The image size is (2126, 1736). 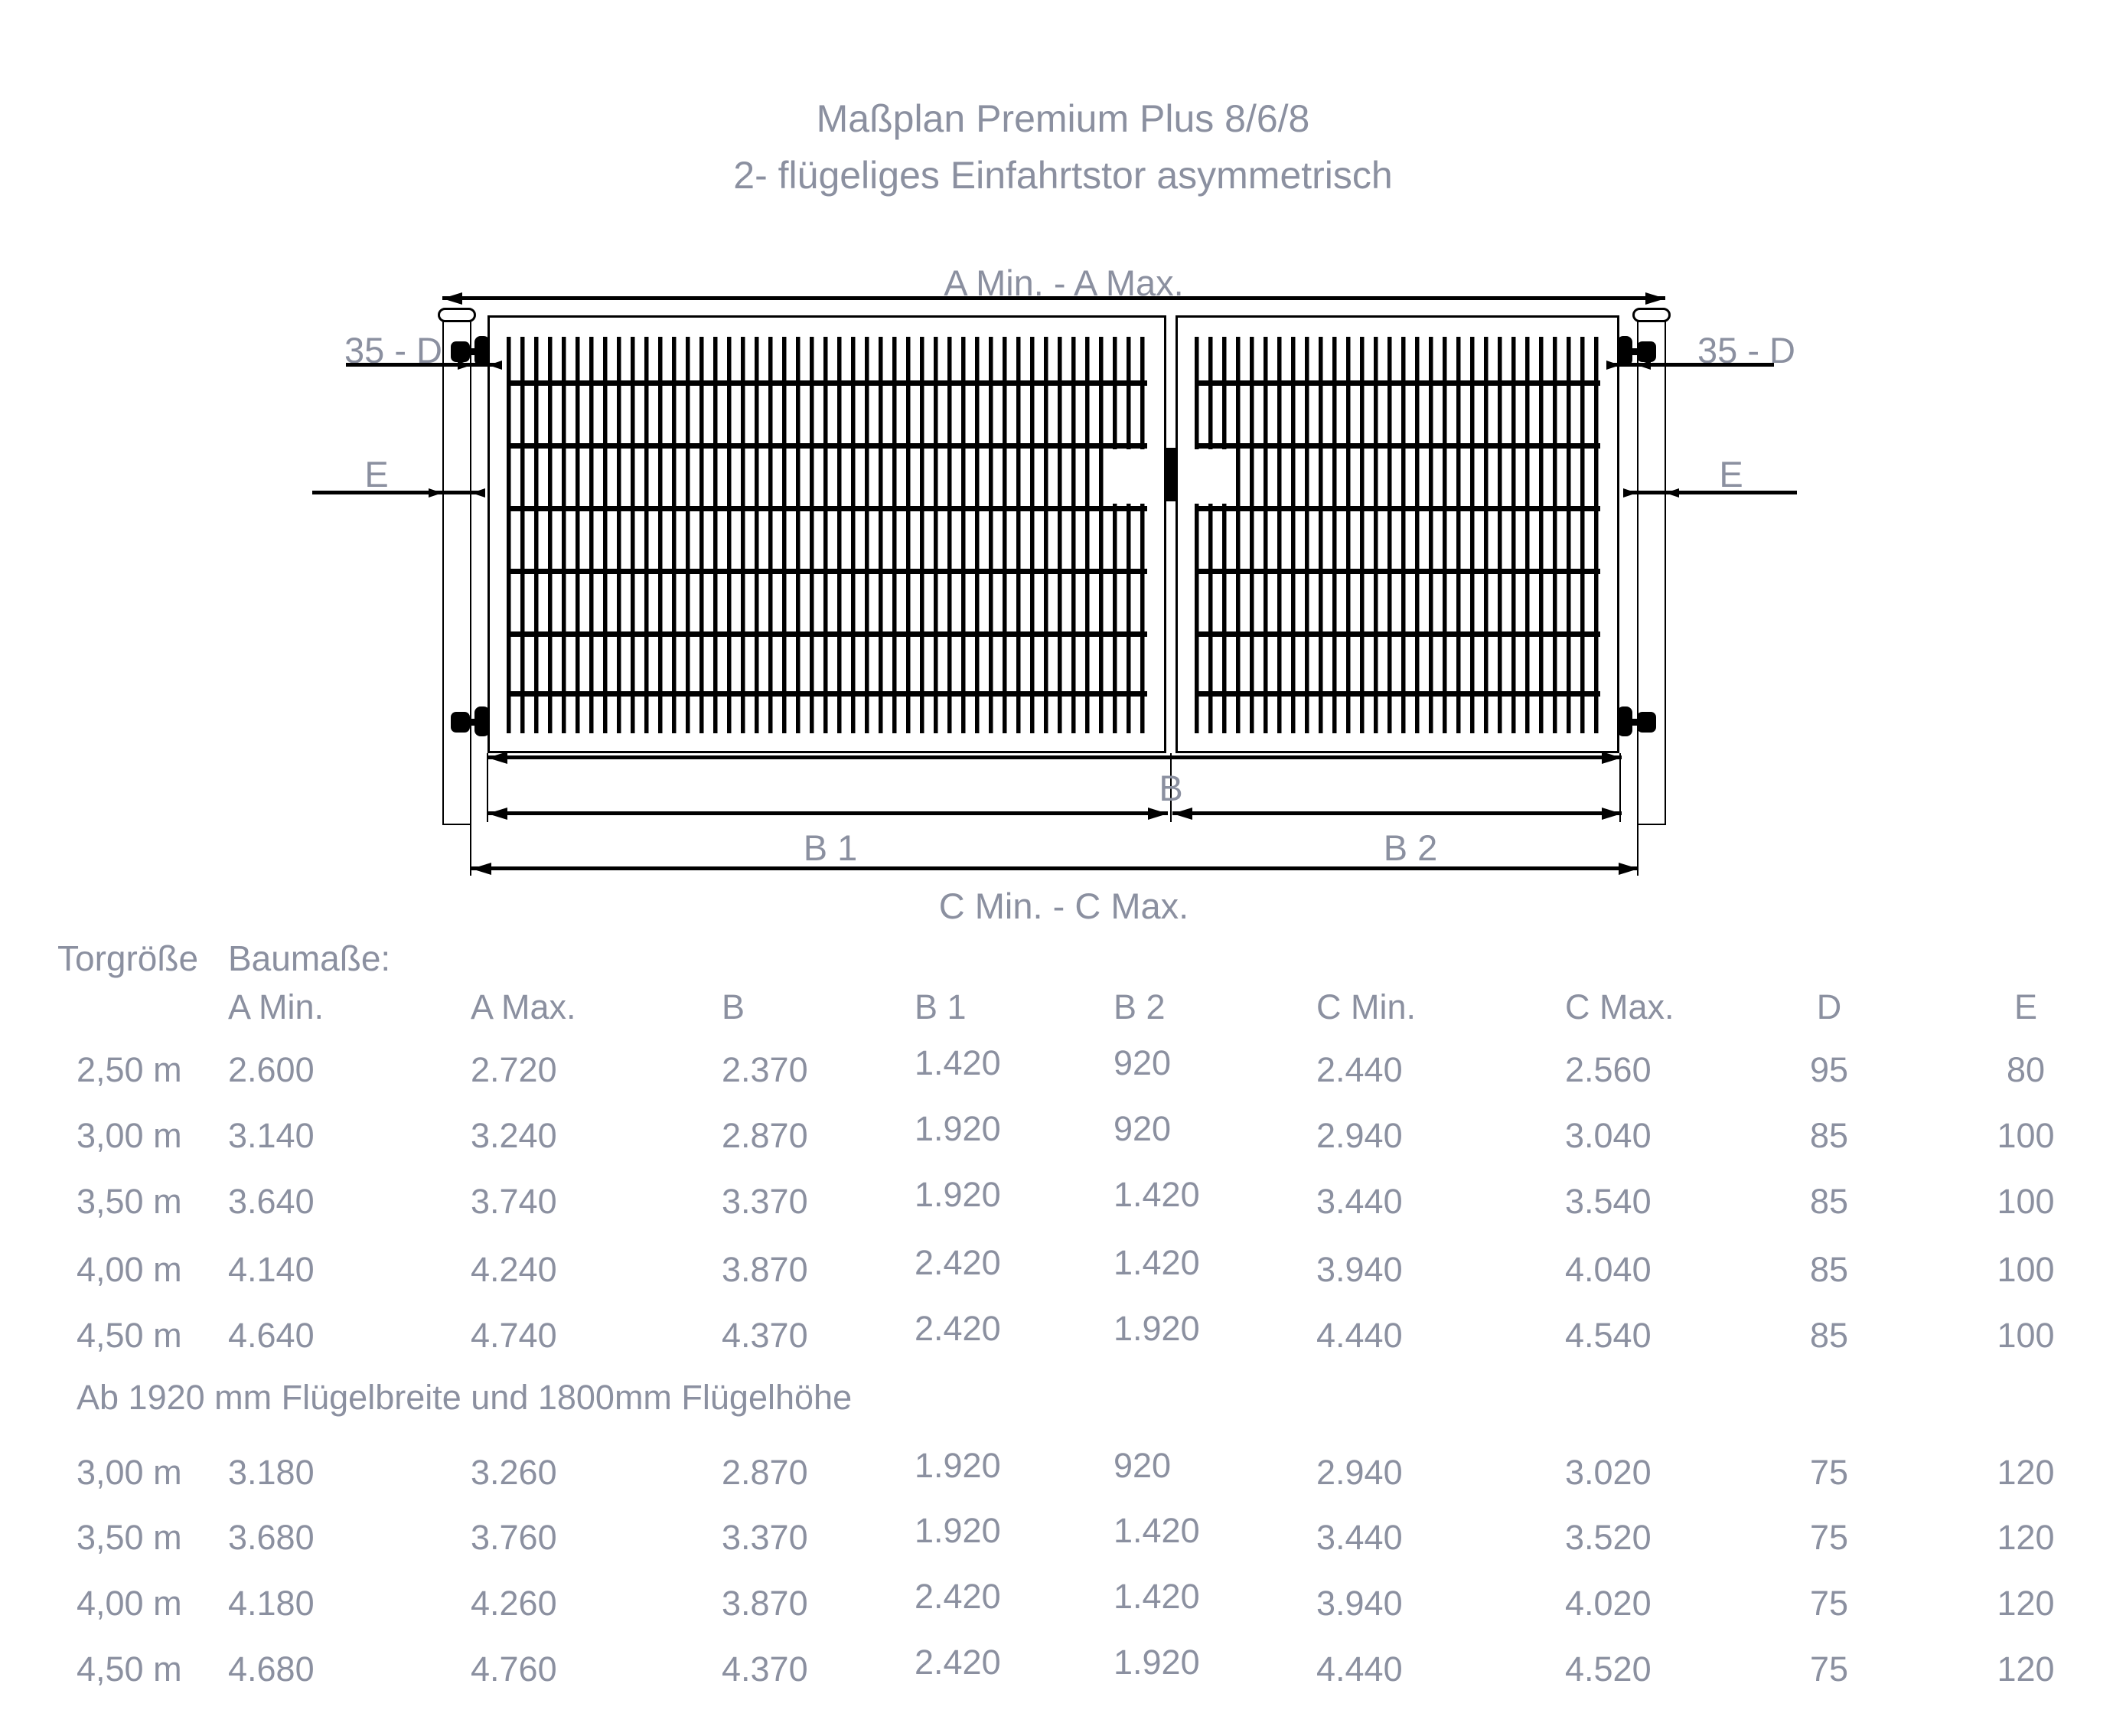 I want to click on cell-torgroesse: 3,50 m, so click(x=129, y=1537).